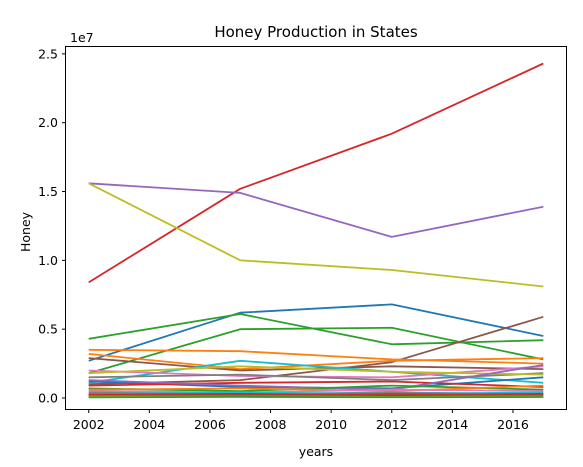  I want to click on x-tick-label: 2014, so click(452, 424).